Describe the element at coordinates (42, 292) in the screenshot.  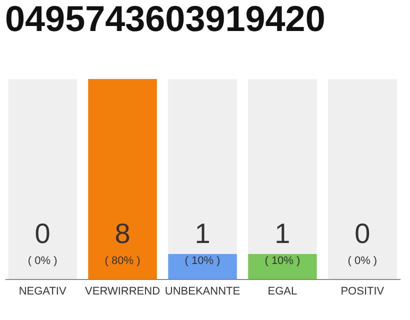
I see `x-tick-label: NEGATIV` at that location.